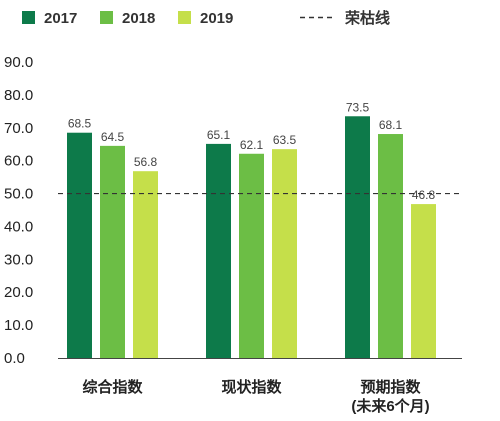 Image resolution: width=500 pixels, height=421 pixels. I want to click on x-category-label: 预期指数, so click(390, 387).